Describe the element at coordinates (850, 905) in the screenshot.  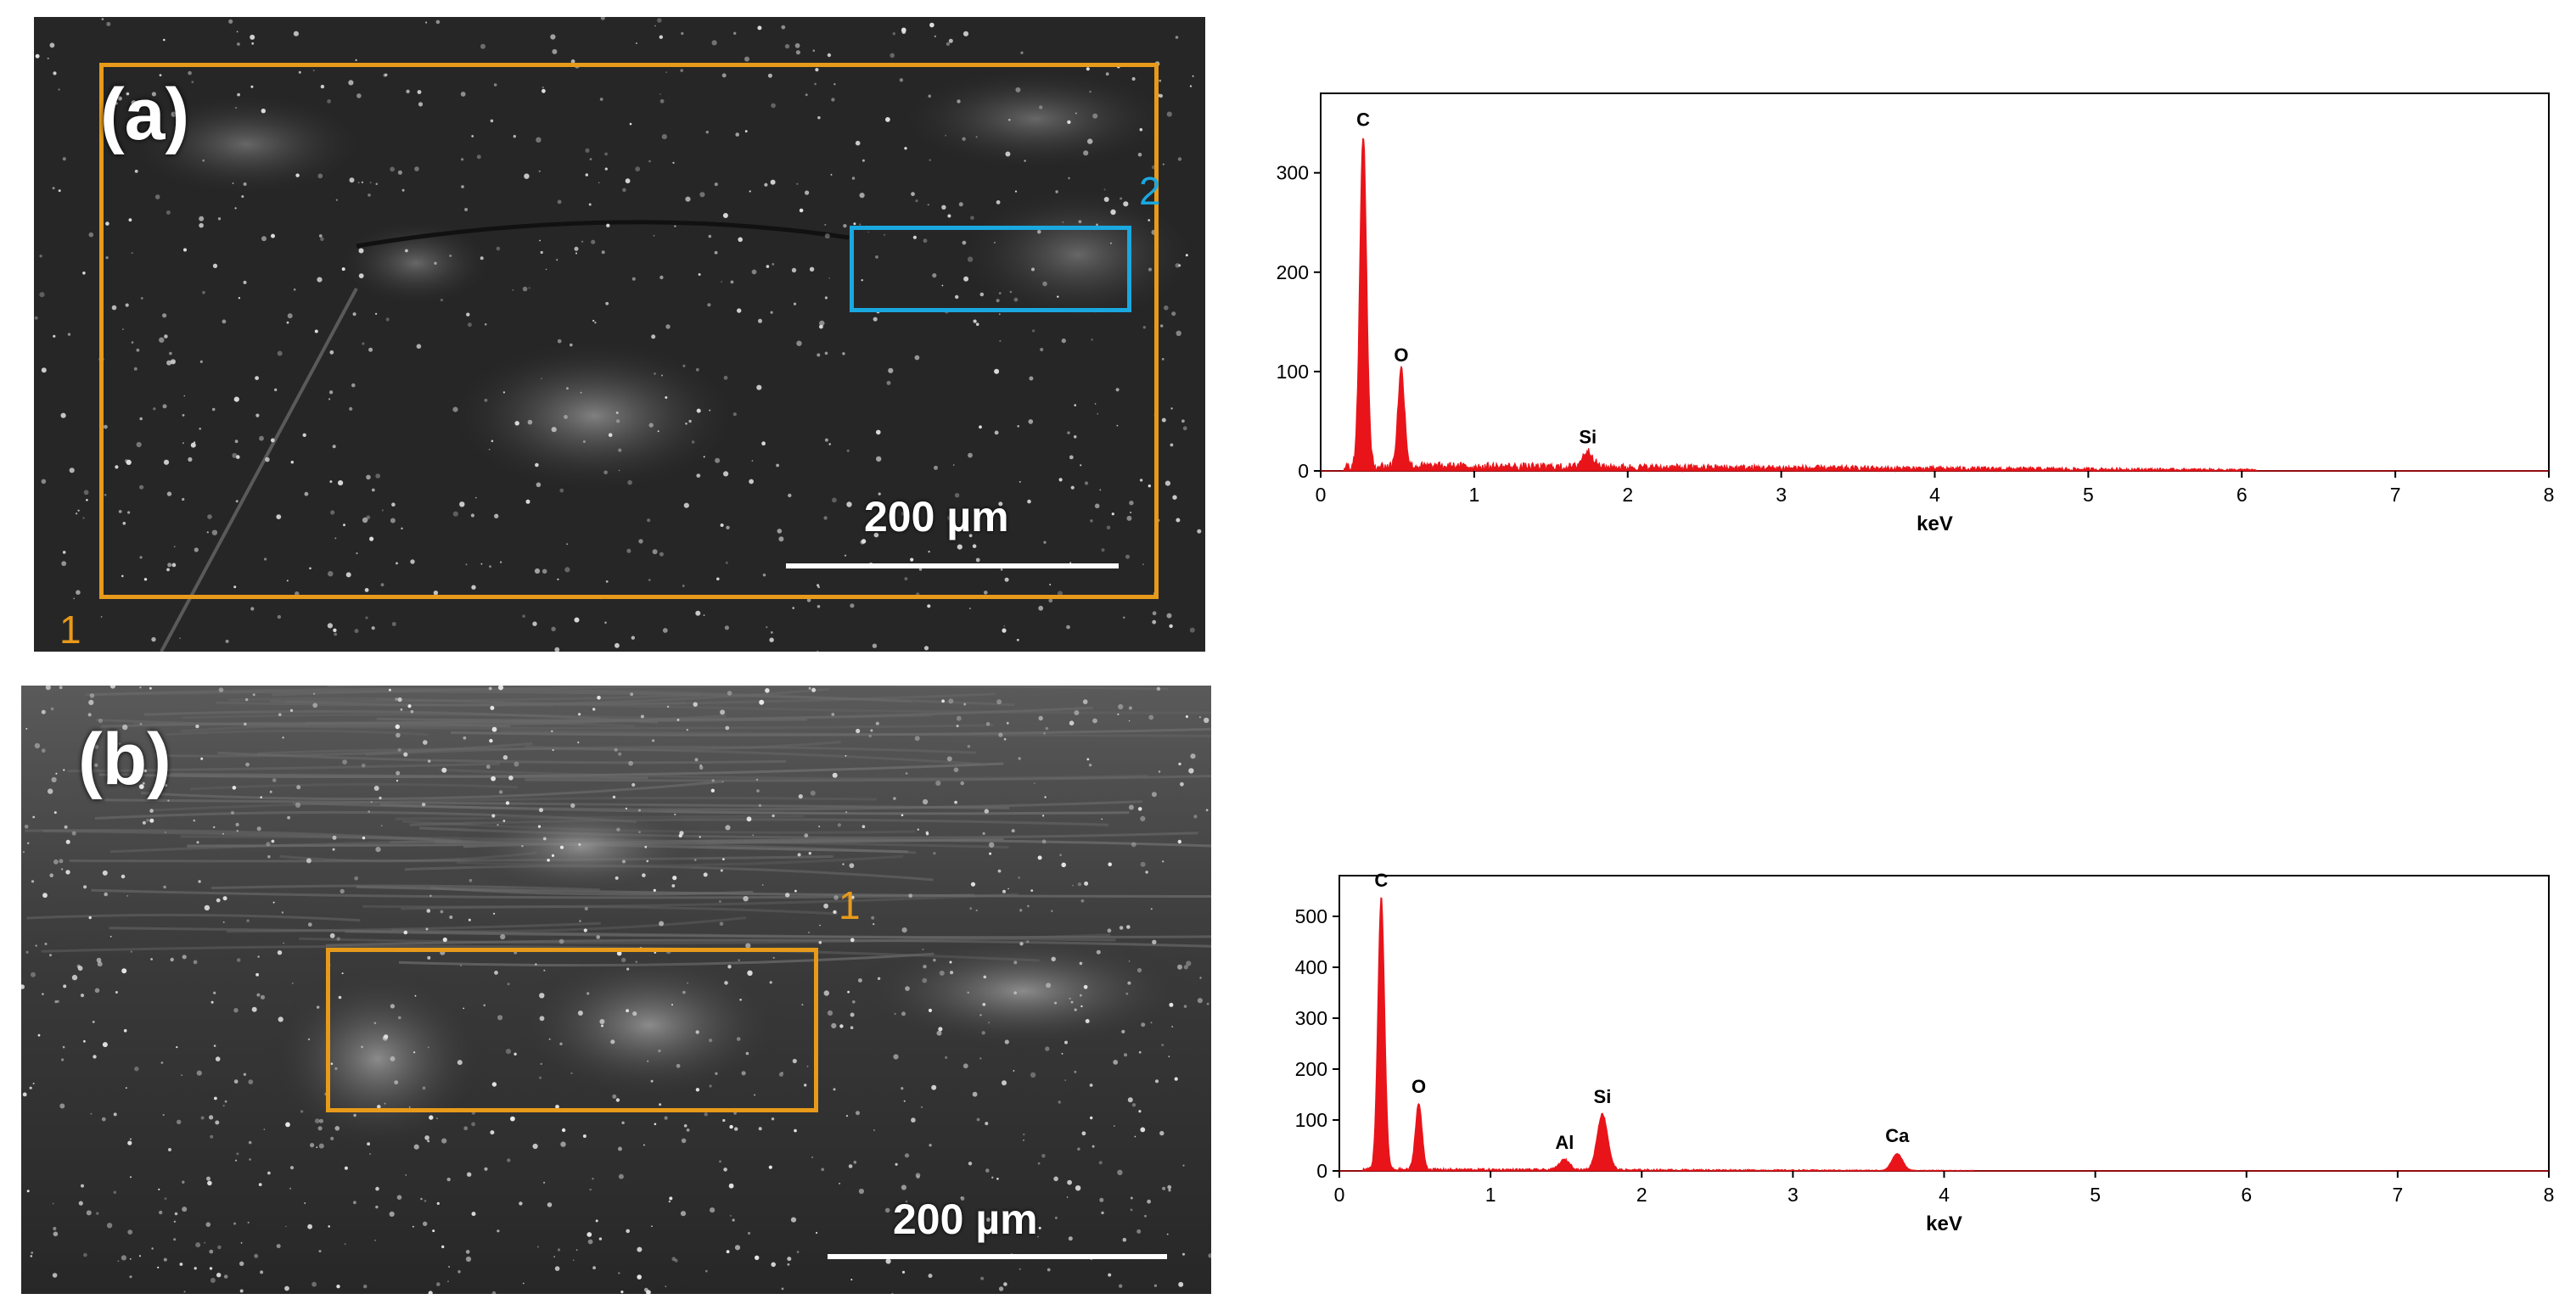
I see `region-label-b-1: 1` at that location.